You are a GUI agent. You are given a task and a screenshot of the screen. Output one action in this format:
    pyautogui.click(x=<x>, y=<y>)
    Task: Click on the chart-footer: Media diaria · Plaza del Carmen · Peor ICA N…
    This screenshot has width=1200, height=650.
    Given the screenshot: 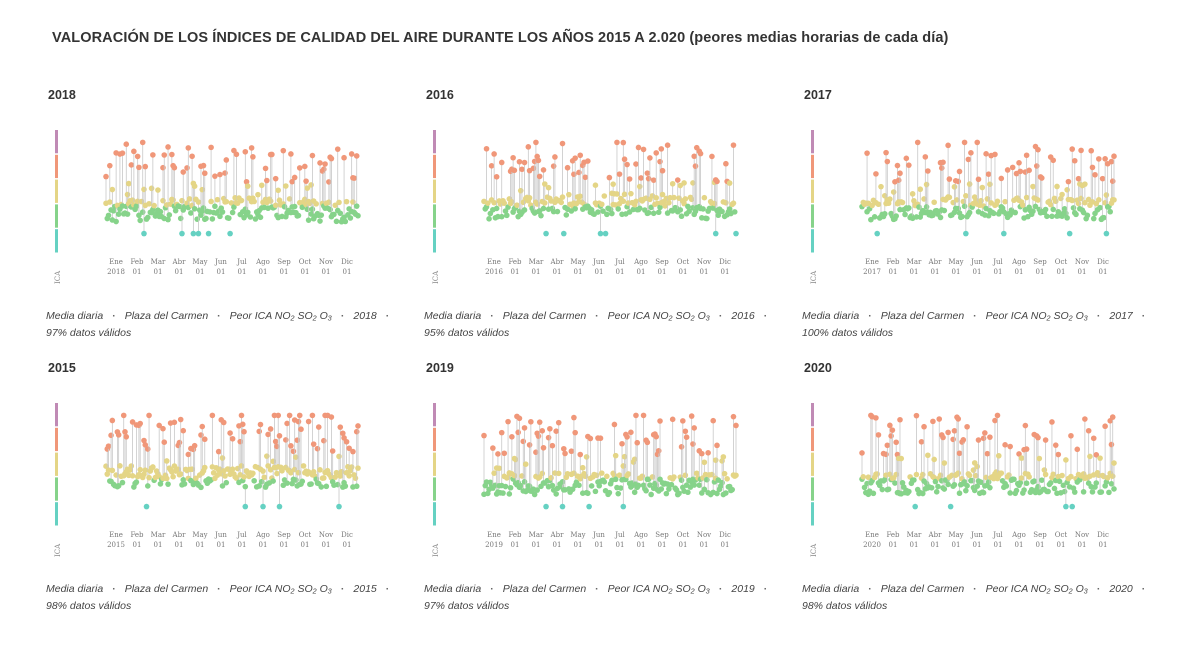 What is the action you would take?
    pyautogui.click(x=222, y=598)
    